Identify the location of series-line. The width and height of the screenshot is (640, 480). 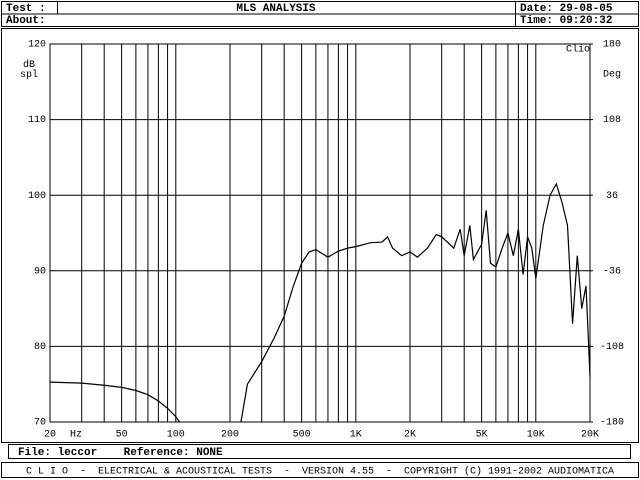
(115, 402).